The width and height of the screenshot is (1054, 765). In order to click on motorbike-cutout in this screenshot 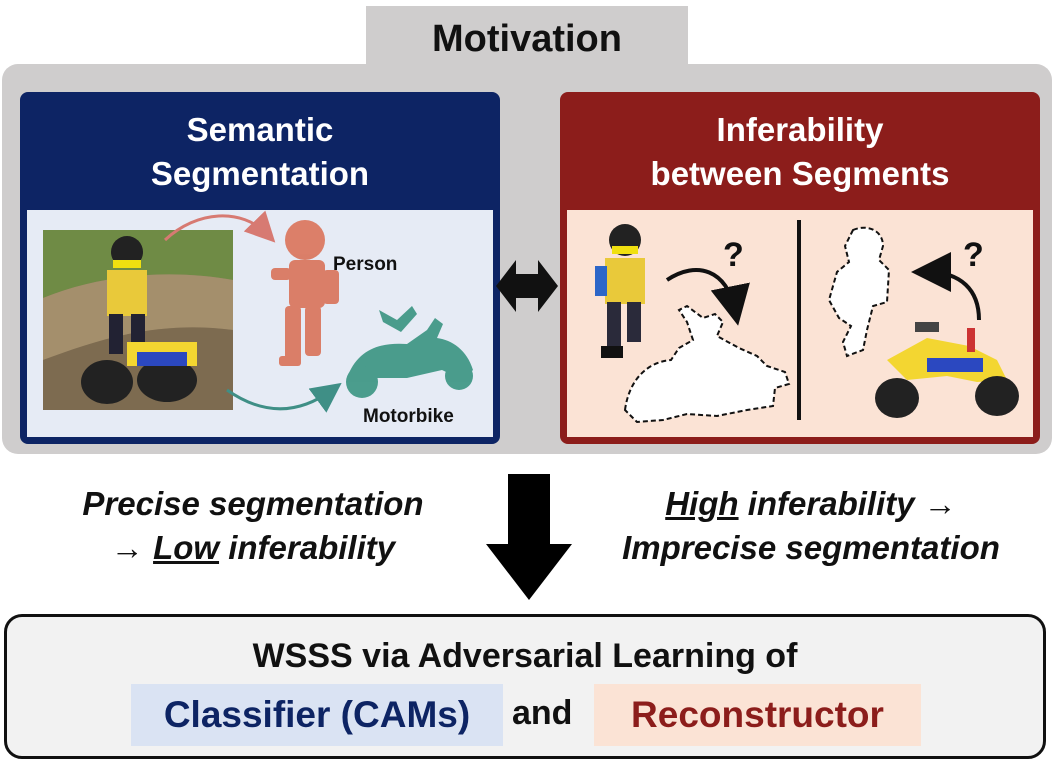, I will do `click(947, 370)`.